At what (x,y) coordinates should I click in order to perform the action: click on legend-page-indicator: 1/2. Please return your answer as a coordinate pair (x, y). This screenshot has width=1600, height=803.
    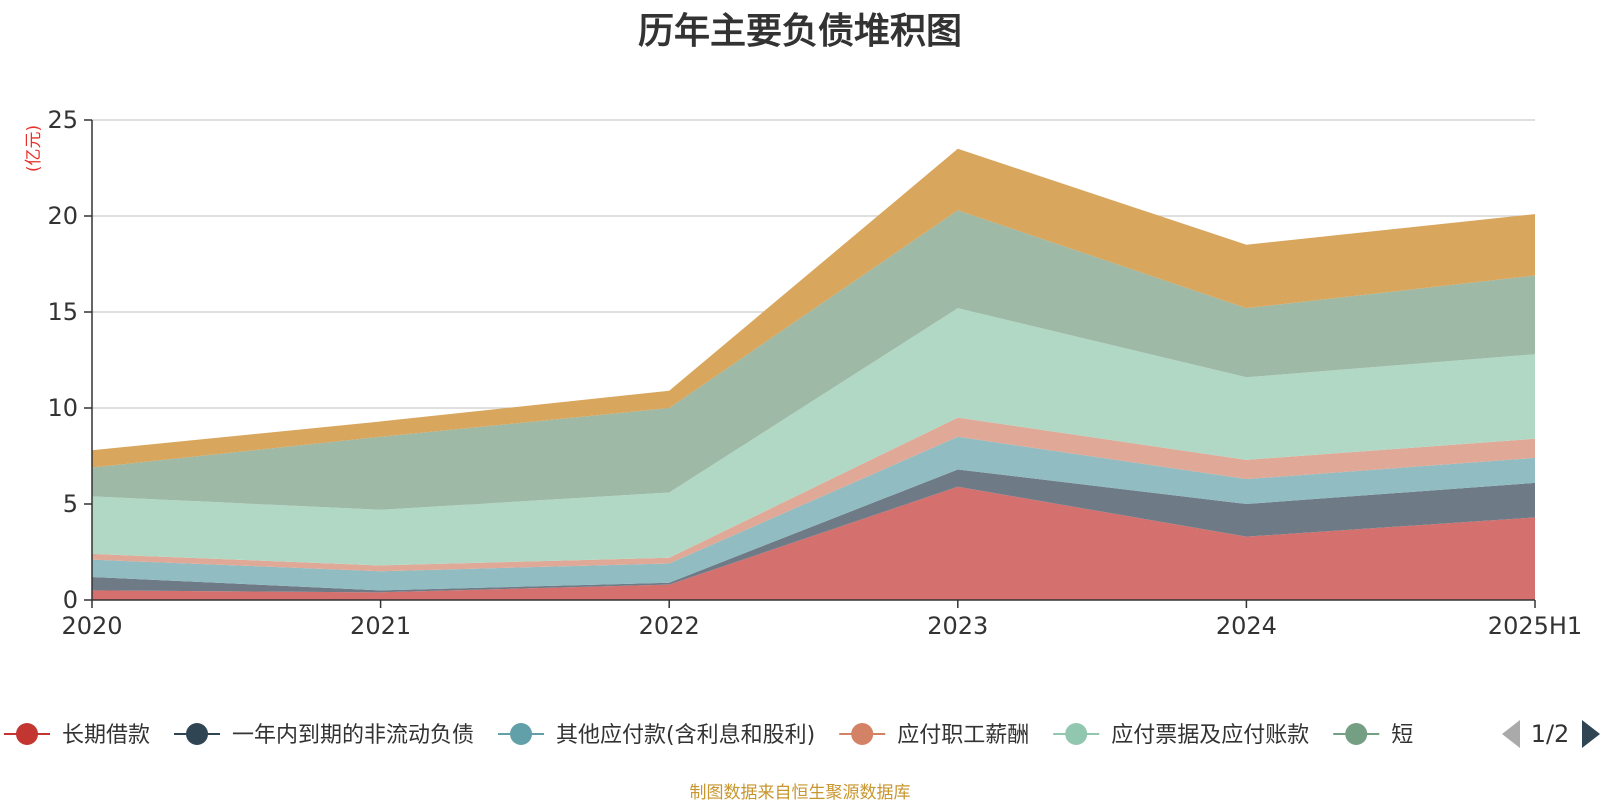
    Looking at the image, I should click on (1550, 734).